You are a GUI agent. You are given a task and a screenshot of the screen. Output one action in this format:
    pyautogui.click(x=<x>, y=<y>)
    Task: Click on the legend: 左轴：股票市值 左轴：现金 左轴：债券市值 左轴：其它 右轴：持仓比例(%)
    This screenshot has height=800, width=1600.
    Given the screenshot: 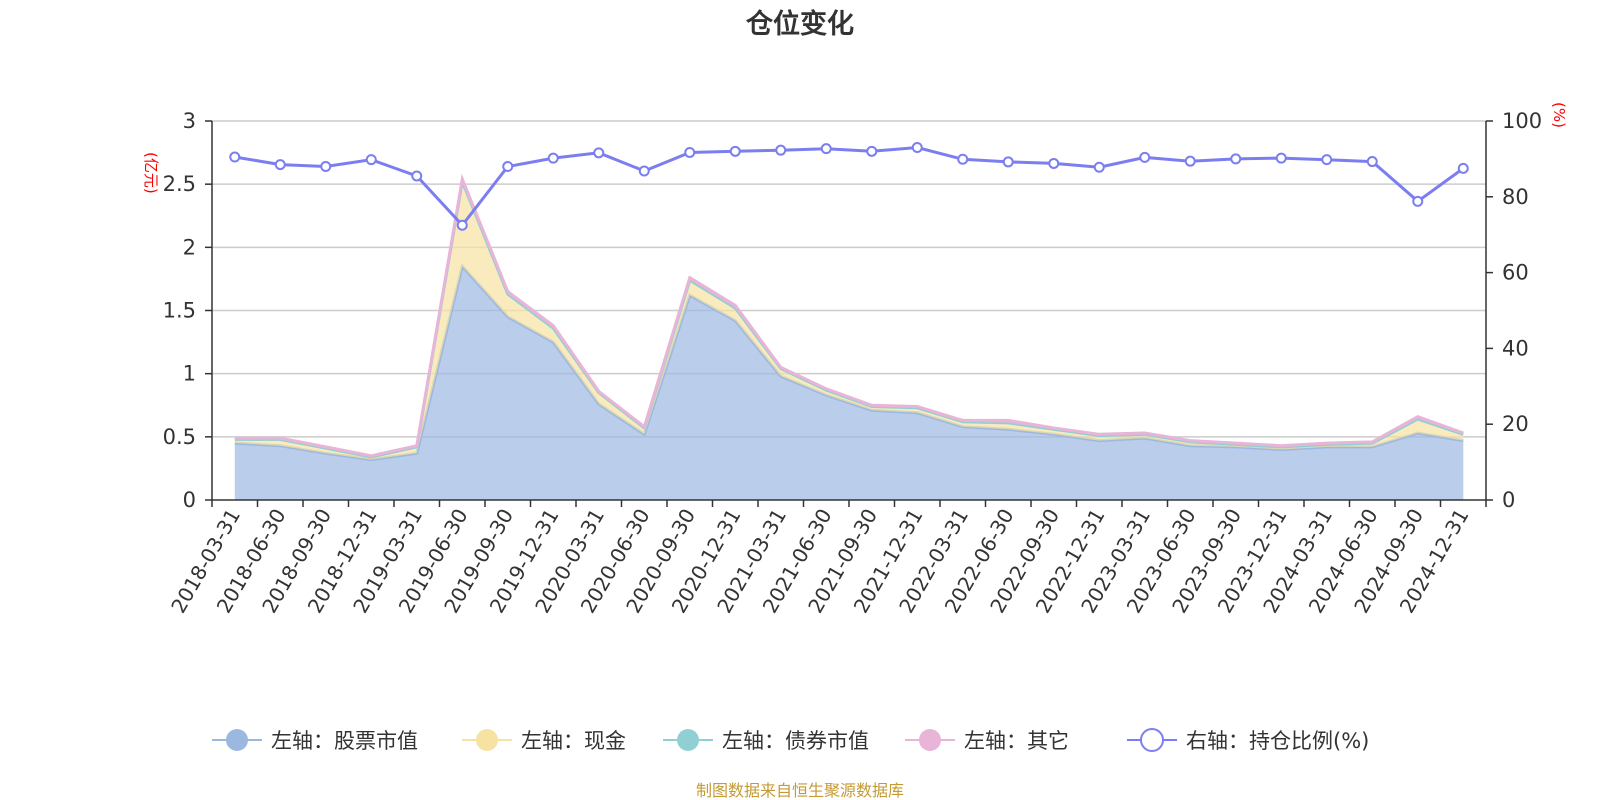 What is the action you would take?
    pyautogui.click(x=790, y=740)
    